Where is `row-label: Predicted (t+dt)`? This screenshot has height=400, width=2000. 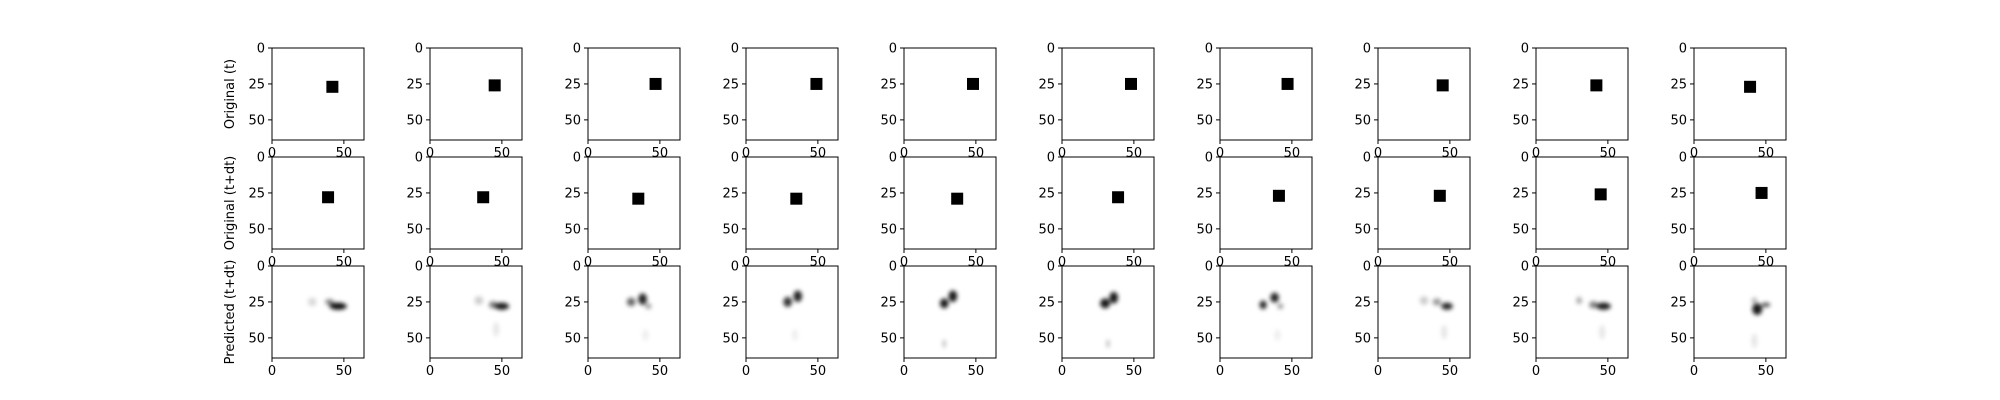 row-label: Predicted (t+dt) is located at coordinates (230, 312).